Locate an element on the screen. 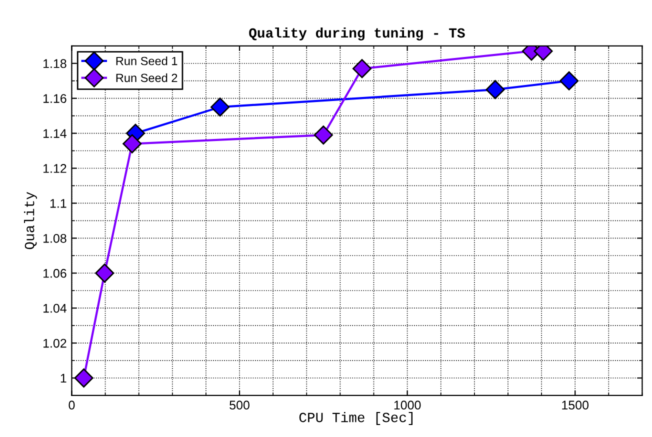 The height and width of the screenshot is (437, 652). legend-label: Run Seed 2 is located at coordinates (147, 77).